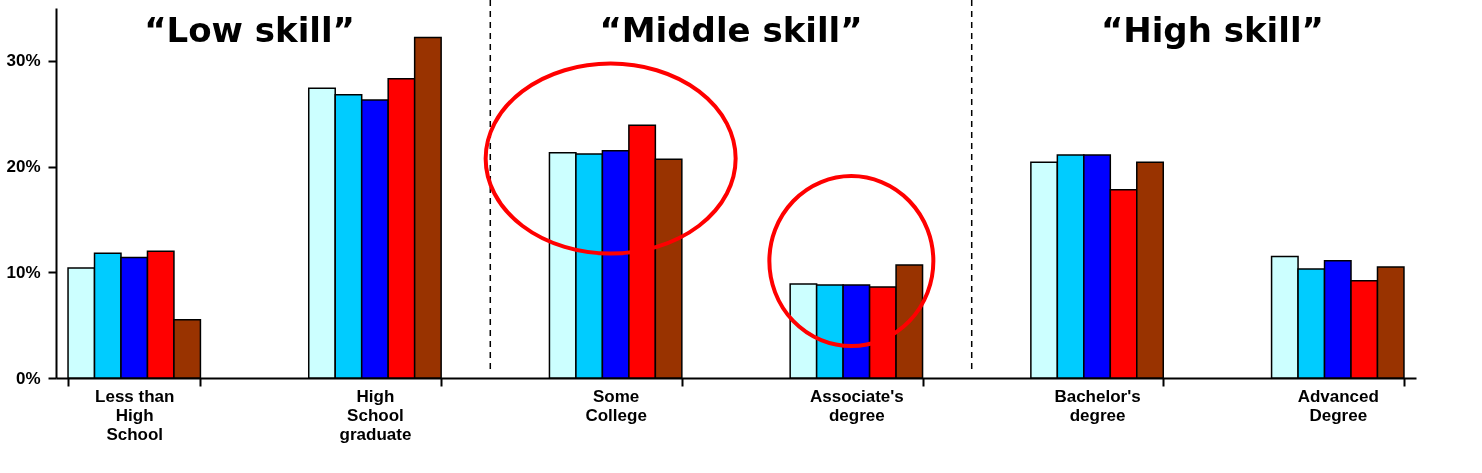  What do you see at coordinates (731, 30) in the screenshot?
I see `annotation: “Middle skill”` at bounding box center [731, 30].